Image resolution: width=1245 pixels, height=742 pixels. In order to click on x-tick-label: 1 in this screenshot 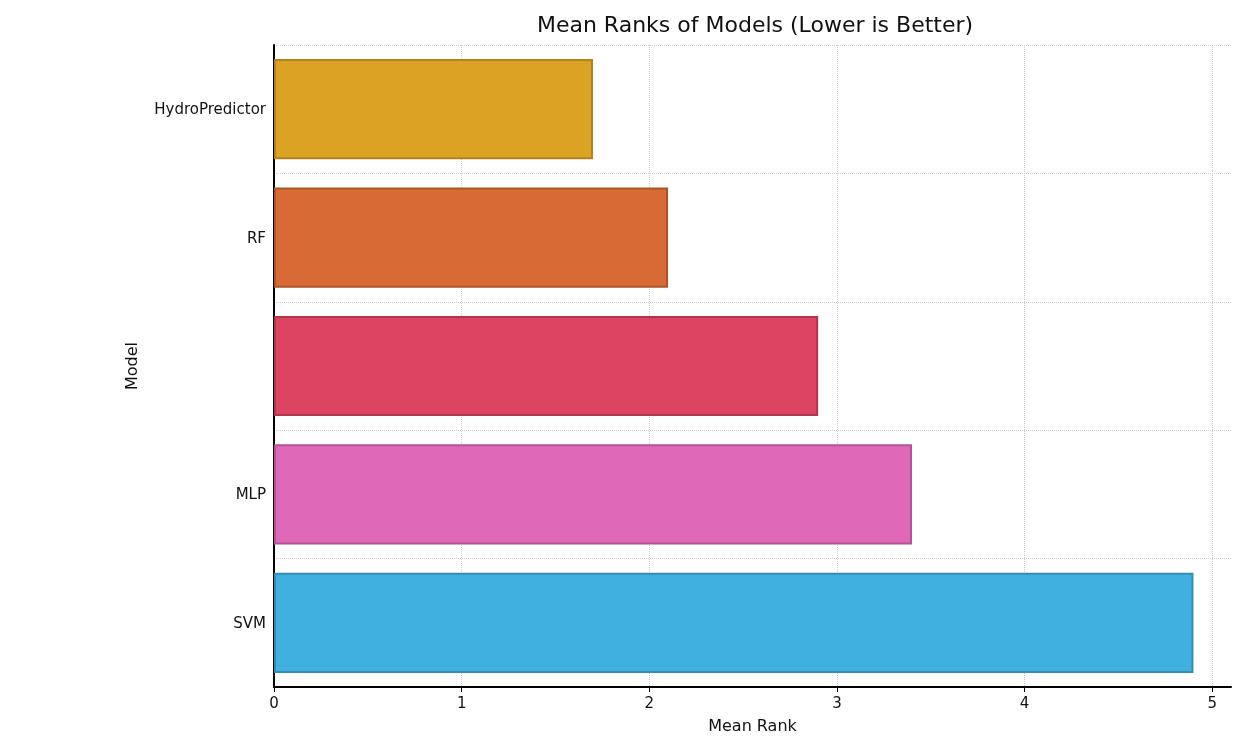, I will do `click(461, 702)`.